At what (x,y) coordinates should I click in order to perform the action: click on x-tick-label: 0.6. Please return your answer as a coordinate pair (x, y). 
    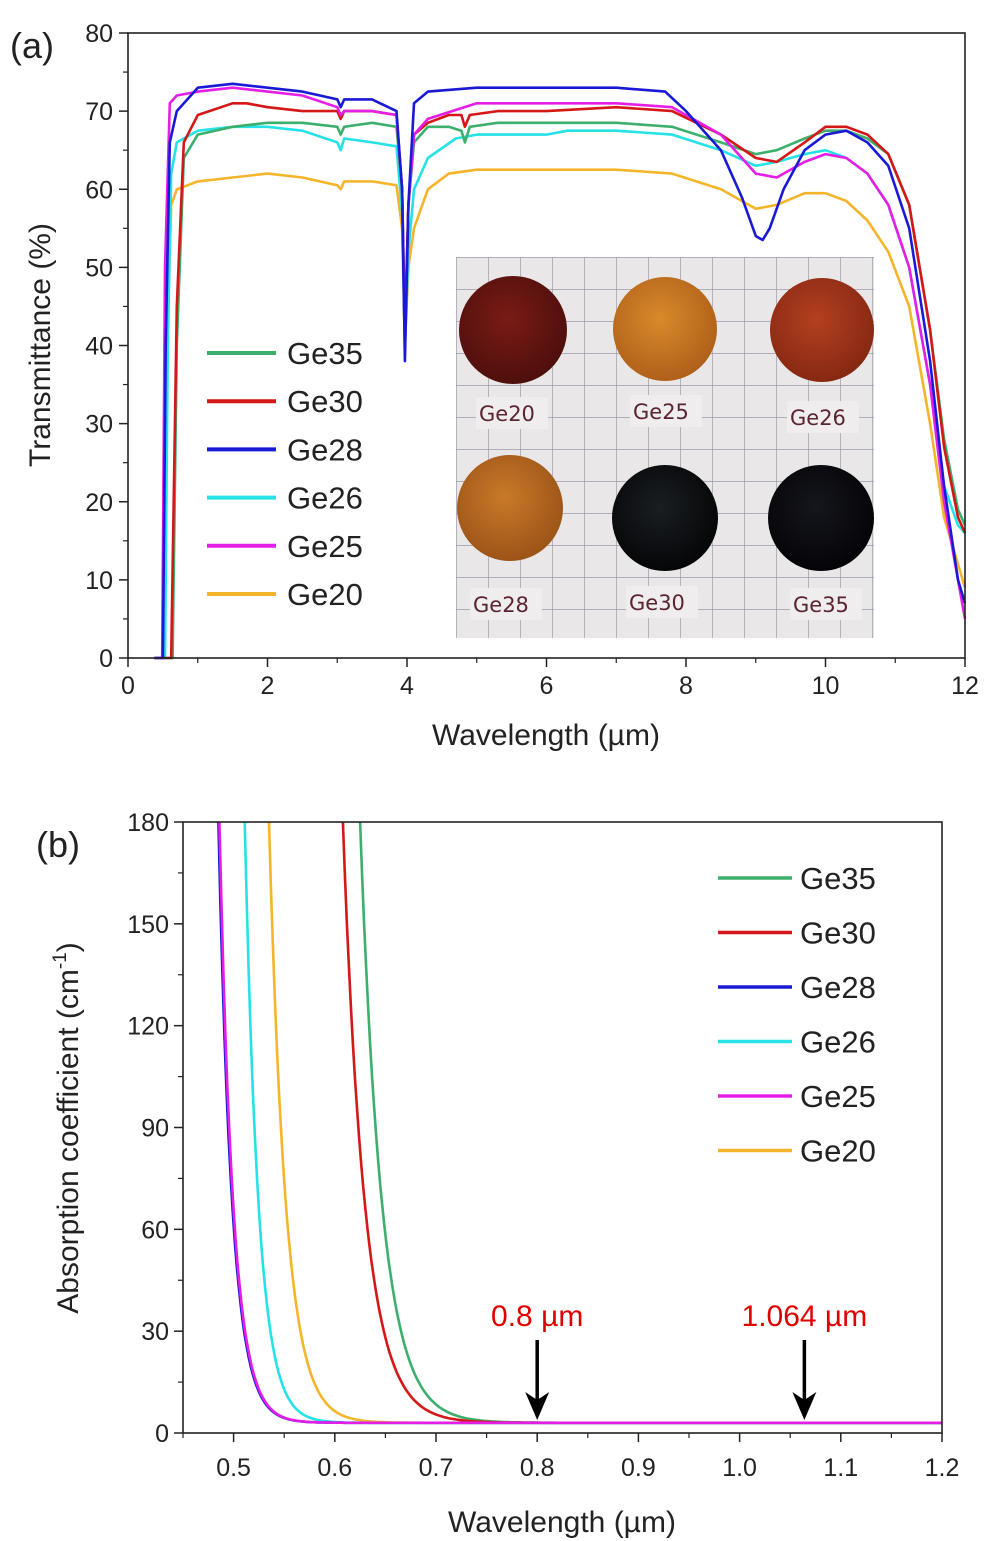
    Looking at the image, I should click on (334, 1468).